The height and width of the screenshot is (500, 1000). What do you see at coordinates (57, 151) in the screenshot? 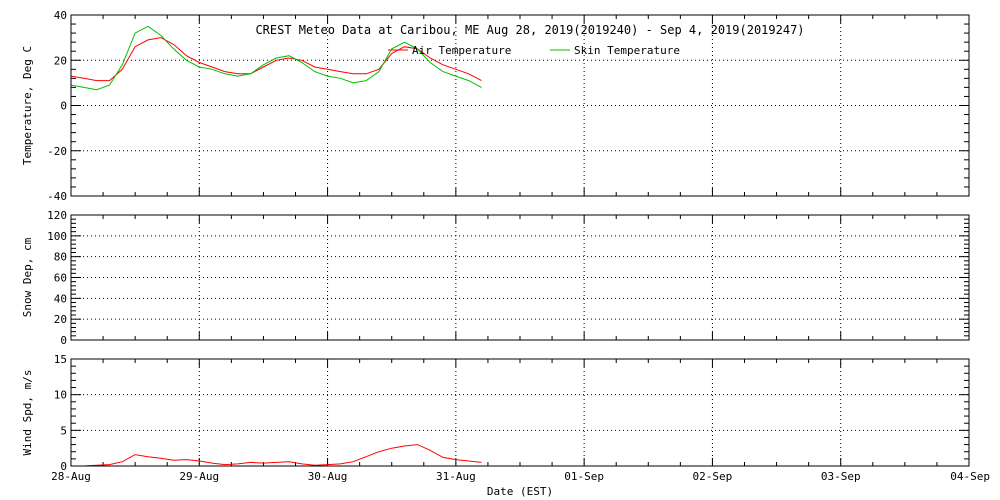
I see `y-tick-label: -20` at bounding box center [57, 151].